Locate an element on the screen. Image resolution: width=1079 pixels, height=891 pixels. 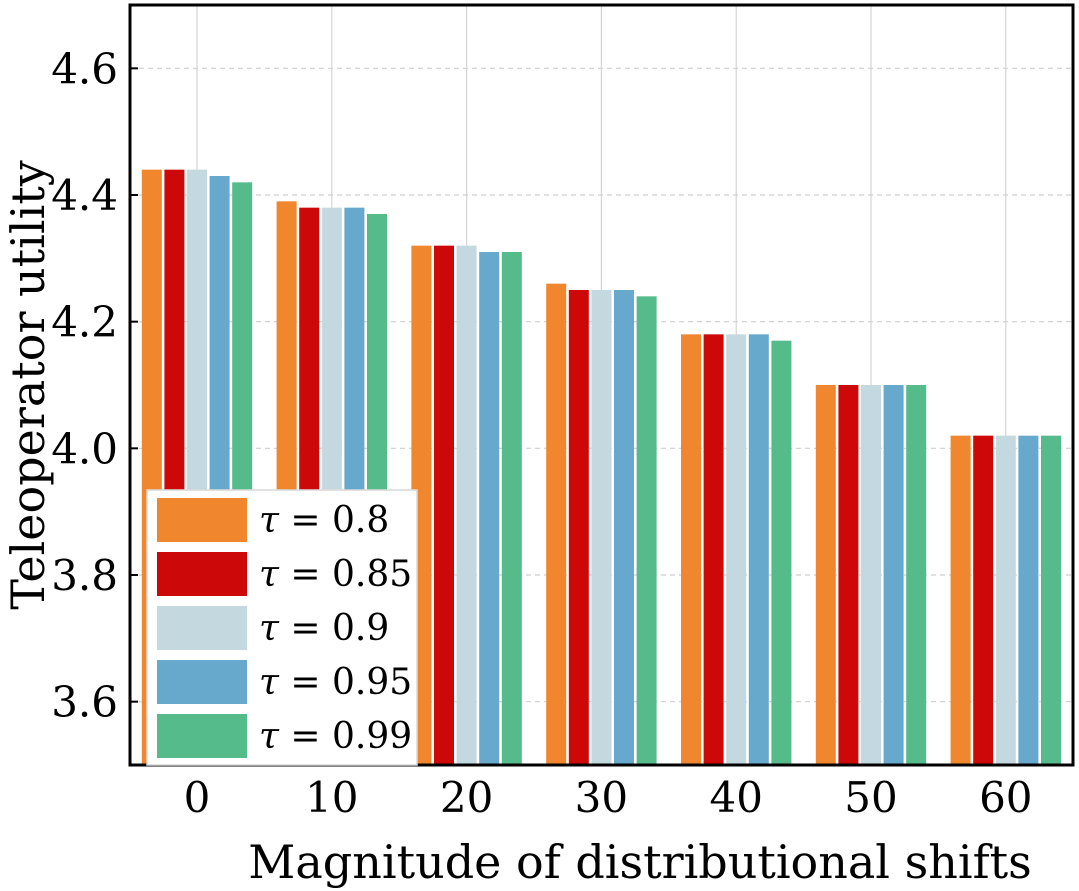
y-tick-label: 3.8 is located at coordinates (84, 575).